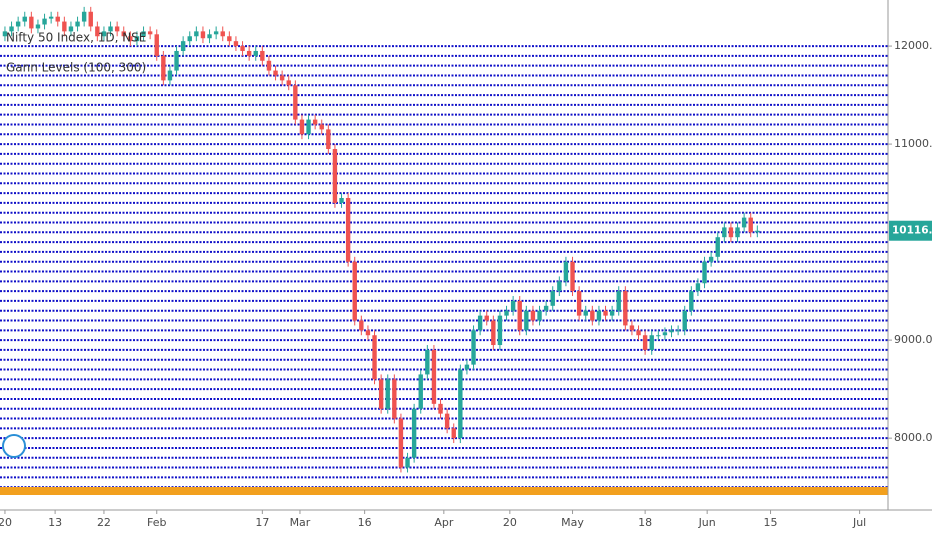  Describe the element at coordinates (444, 491) in the screenshot. I see `bottom-band` at that location.